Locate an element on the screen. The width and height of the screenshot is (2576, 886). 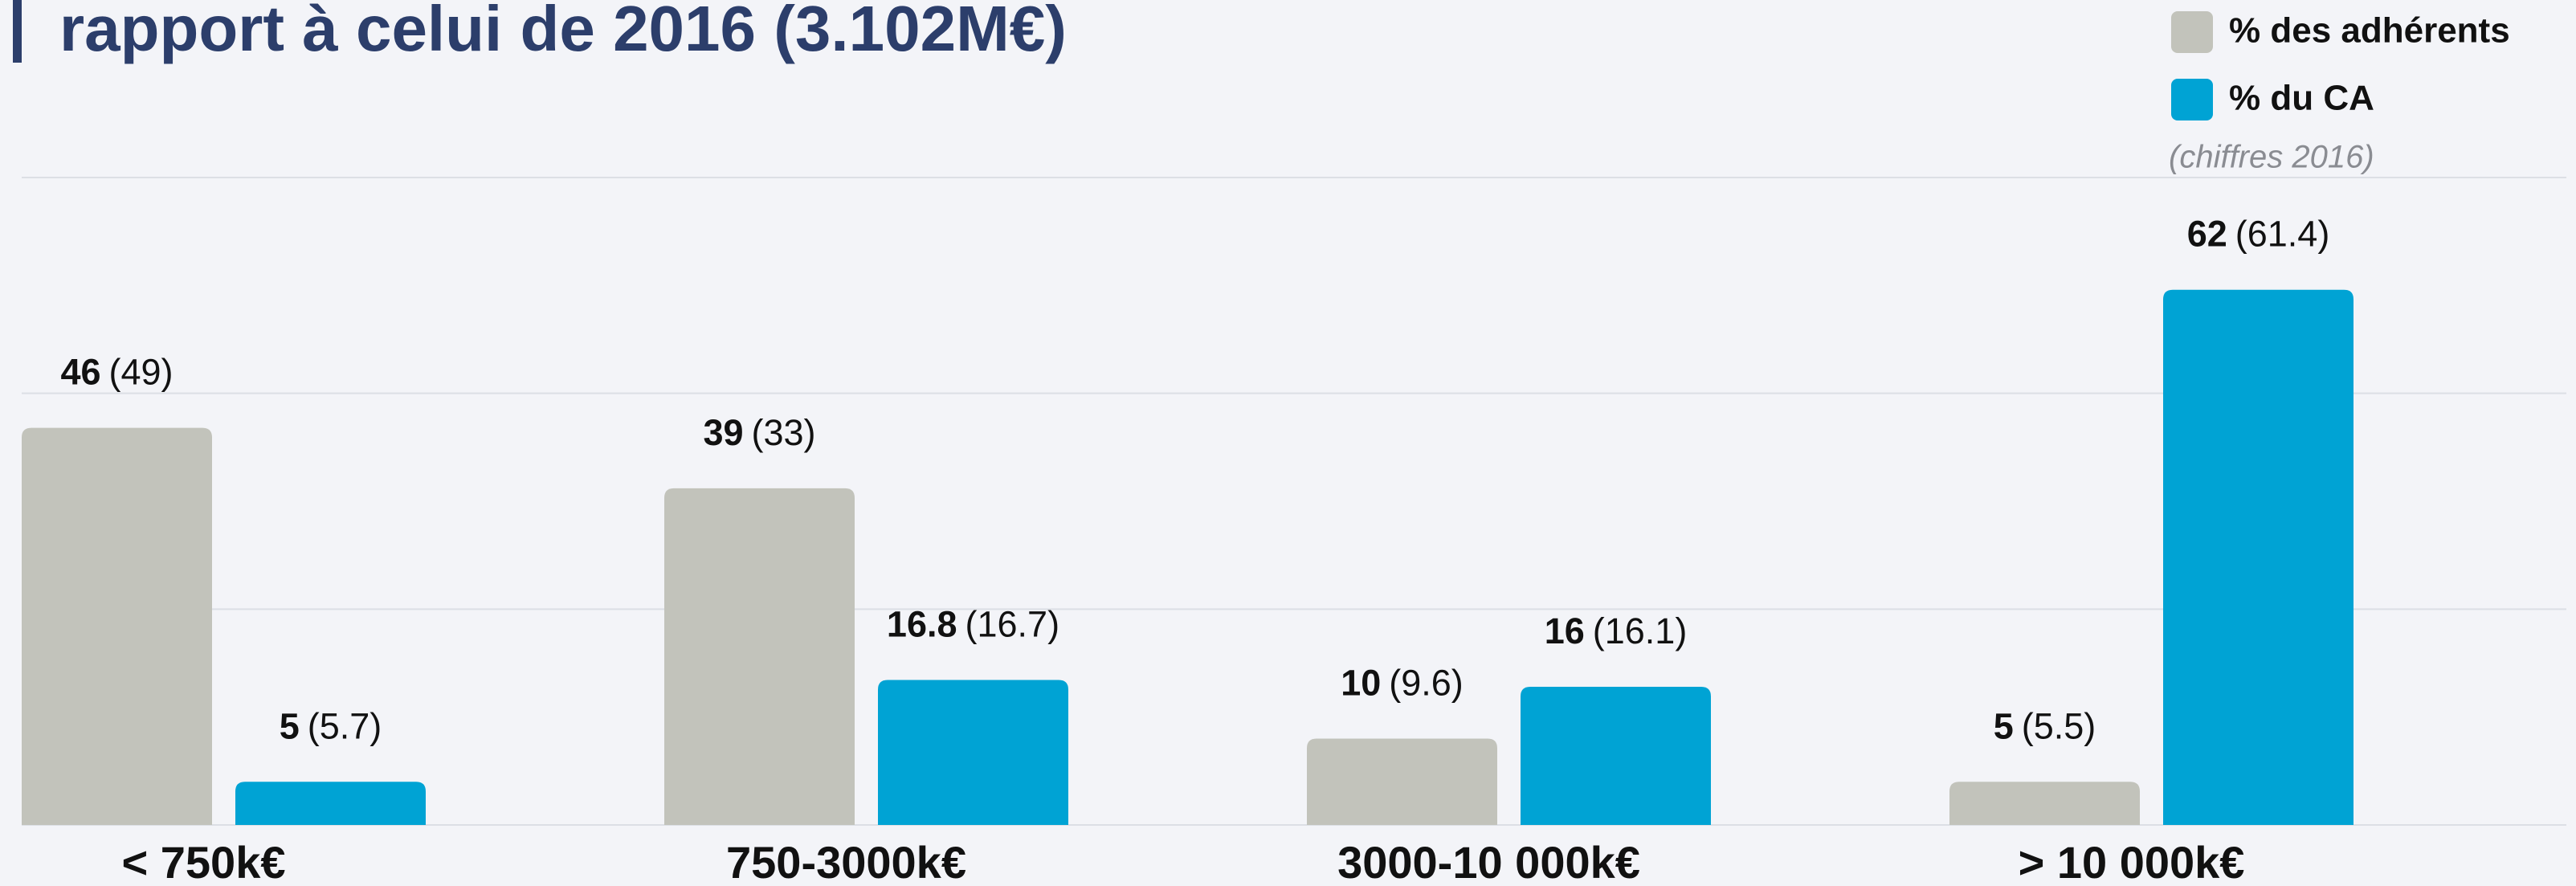
value-label: 39 (33) is located at coordinates (759, 433).